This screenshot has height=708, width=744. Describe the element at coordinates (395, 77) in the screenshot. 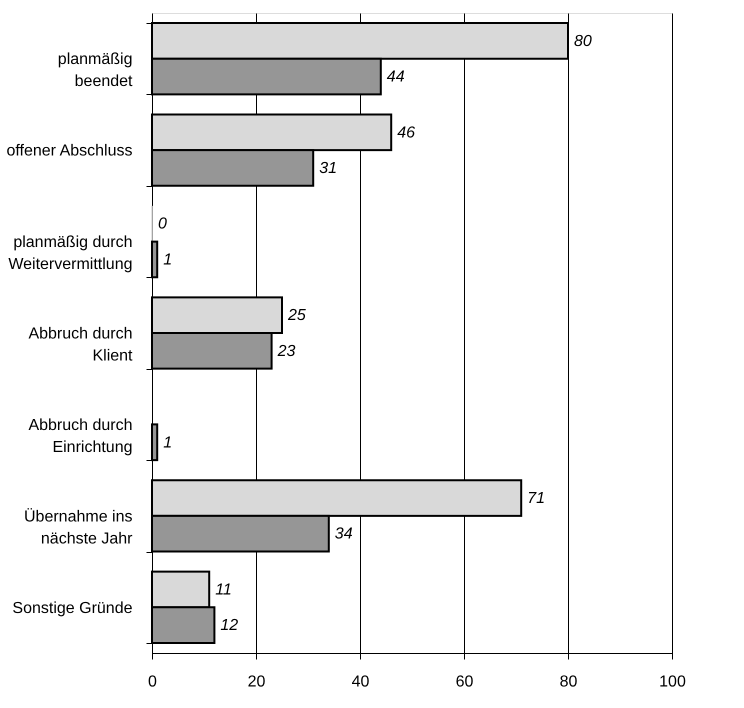

I see `data-label: 44` at that location.